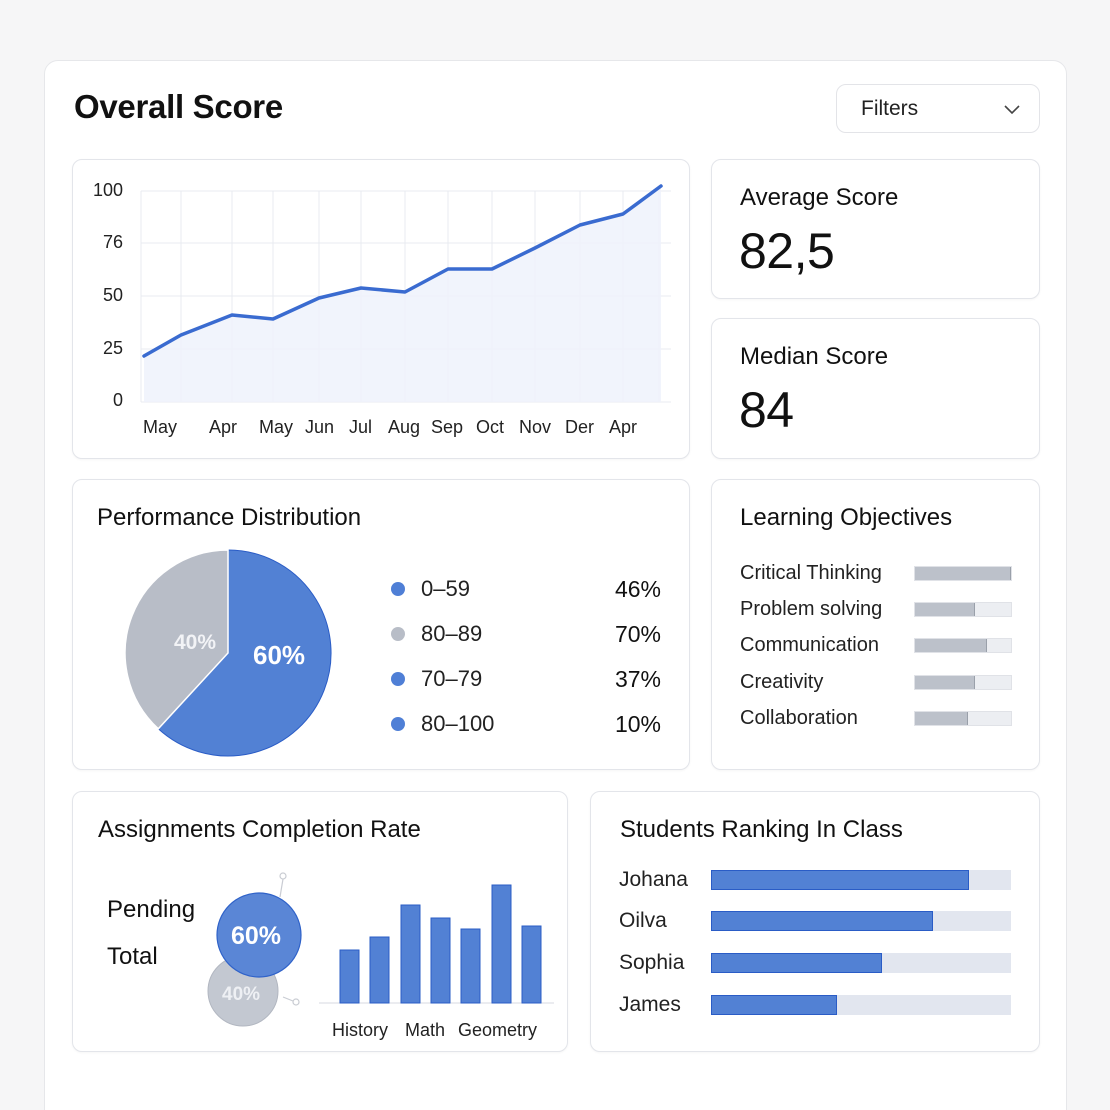  I want to click on y-tick: 76, so click(113, 242).